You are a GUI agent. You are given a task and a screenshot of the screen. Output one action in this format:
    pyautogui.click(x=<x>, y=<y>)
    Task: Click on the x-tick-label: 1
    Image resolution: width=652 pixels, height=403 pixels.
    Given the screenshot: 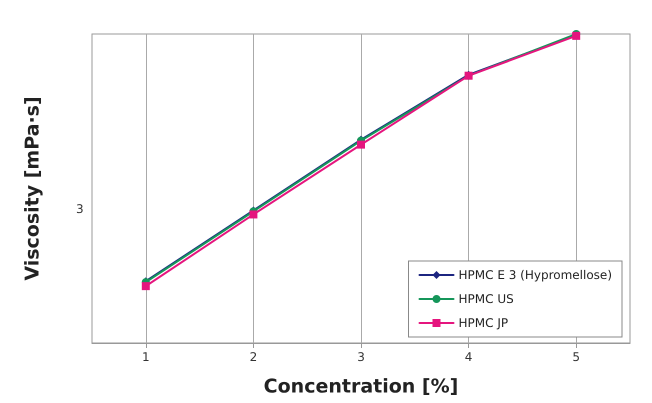 What is the action you would take?
    pyautogui.click(x=146, y=357)
    